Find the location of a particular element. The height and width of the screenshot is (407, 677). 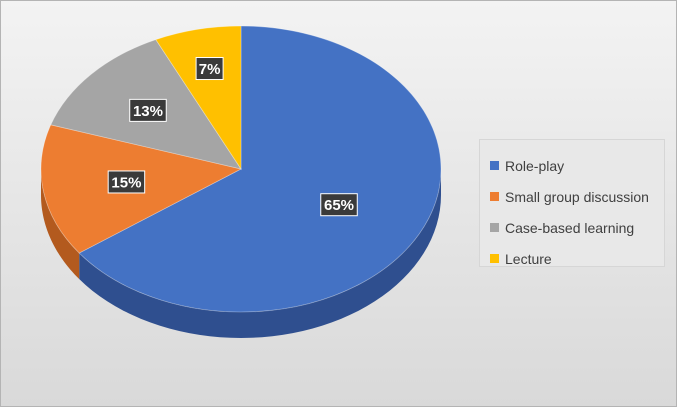

data-label-box-case-based-learning is located at coordinates (148, 110).